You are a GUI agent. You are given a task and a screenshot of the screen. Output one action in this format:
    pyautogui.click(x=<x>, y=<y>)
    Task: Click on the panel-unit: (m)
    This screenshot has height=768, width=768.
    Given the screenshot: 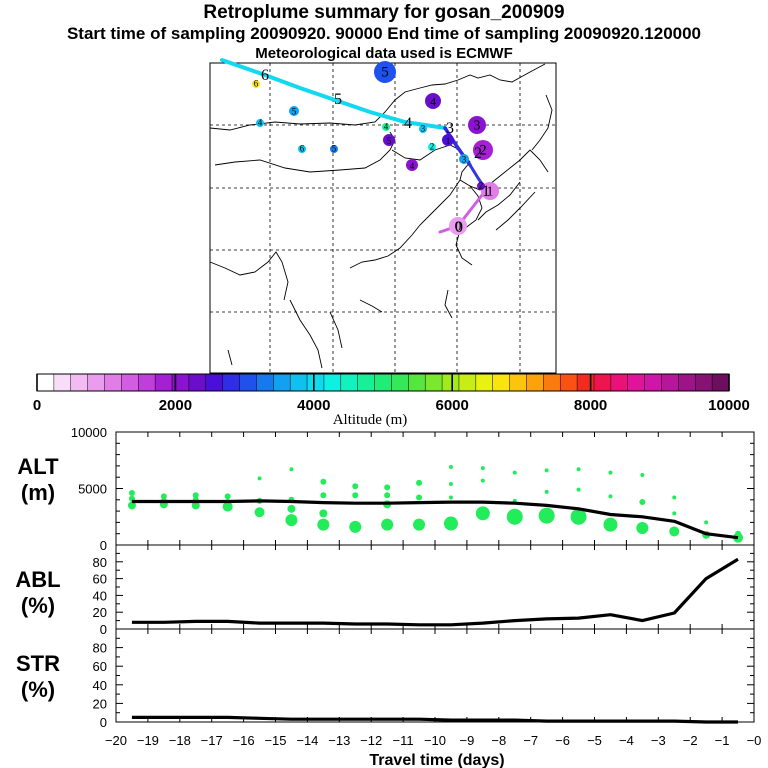 What is the action you would take?
    pyautogui.click(x=38, y=492)
    